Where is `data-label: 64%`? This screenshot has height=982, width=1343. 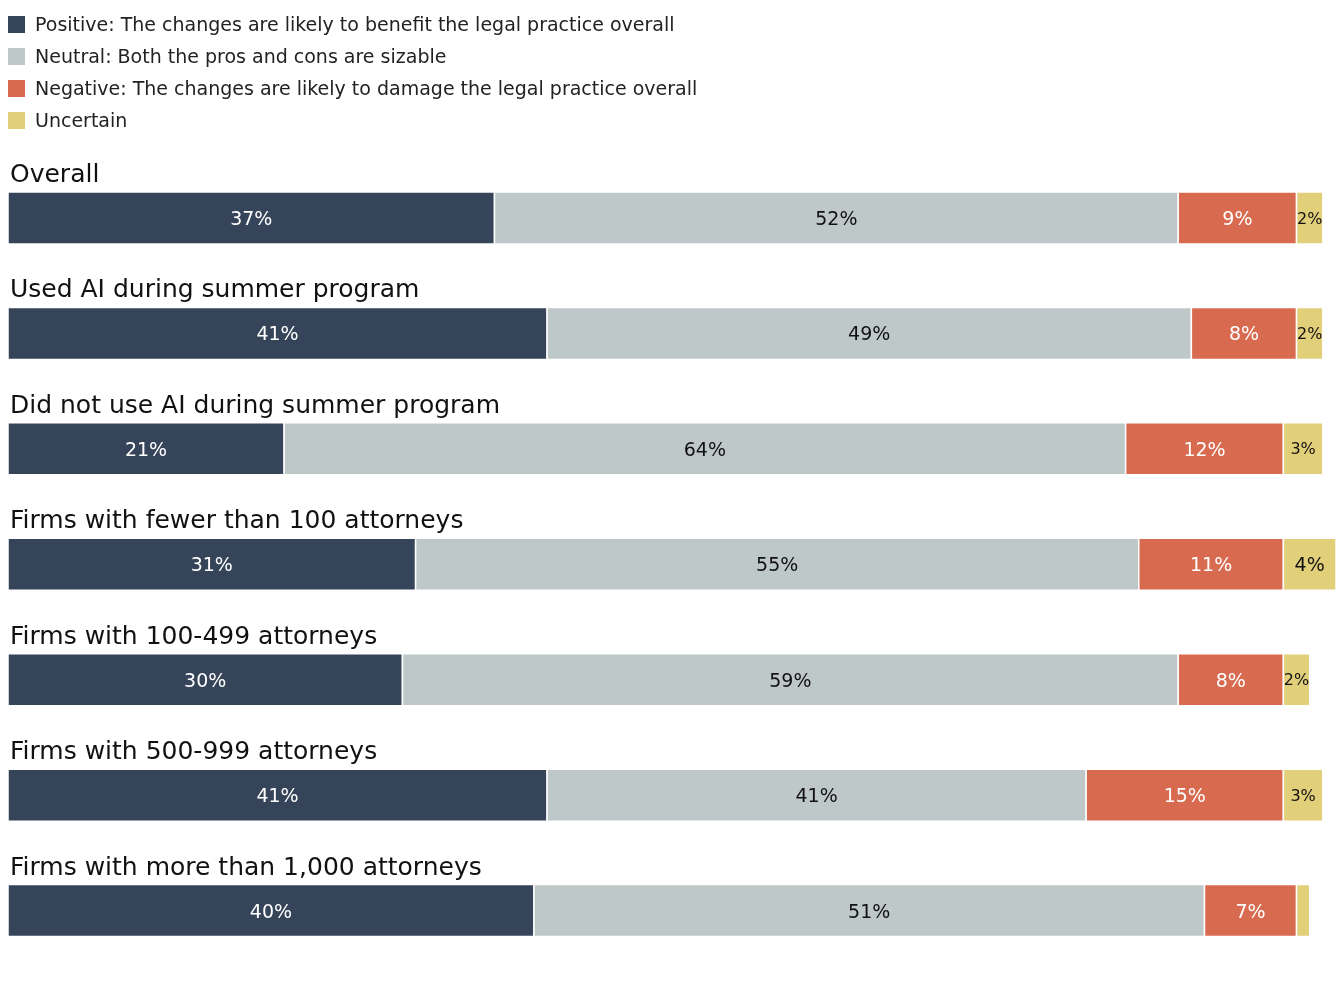
data-label: 64% is located at coordinates (704, 448).